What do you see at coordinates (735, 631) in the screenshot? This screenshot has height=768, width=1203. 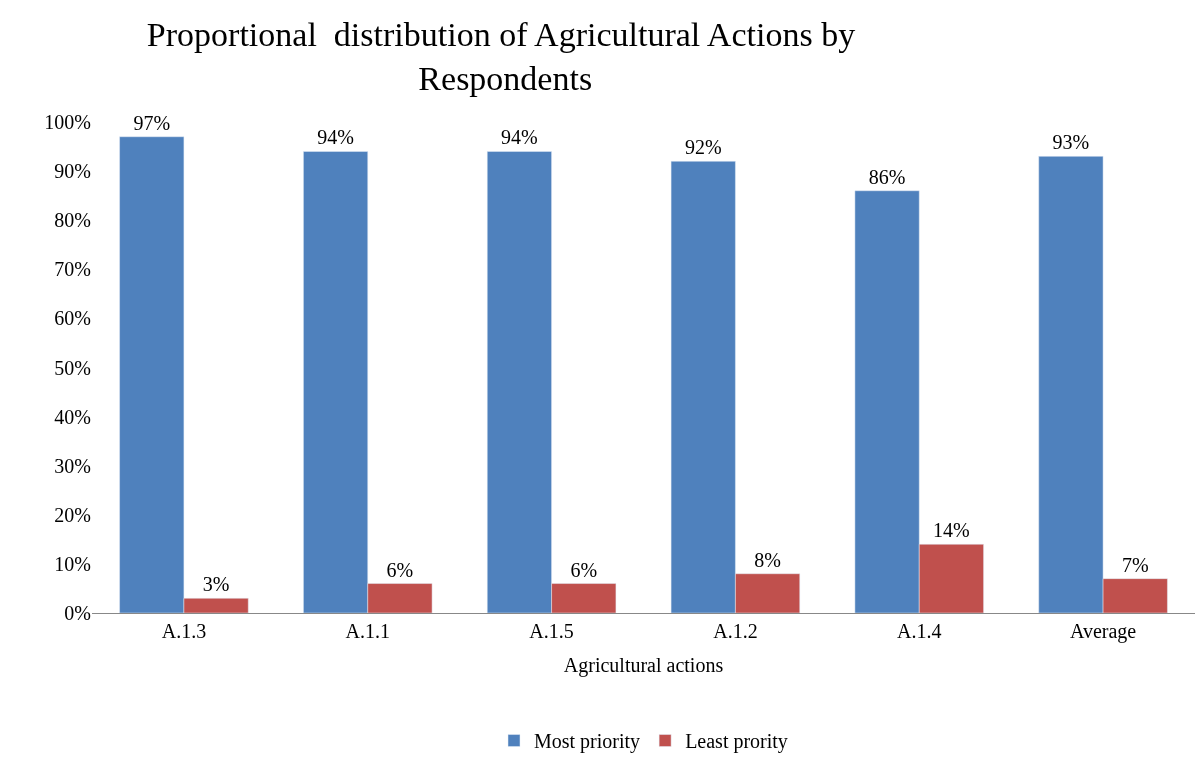 I see `x-tick-label: A.1.2` at bounding box center [735, 631].